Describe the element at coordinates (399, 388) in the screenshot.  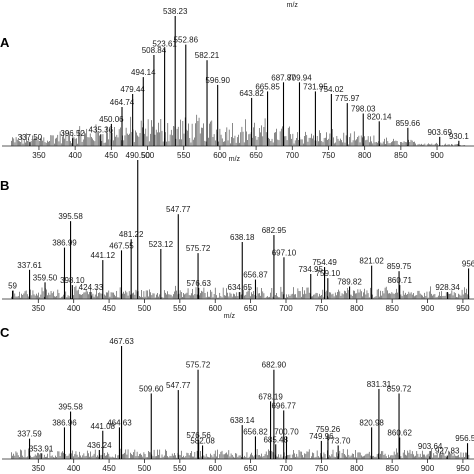
I see `peak-label: 859.72` at that location.